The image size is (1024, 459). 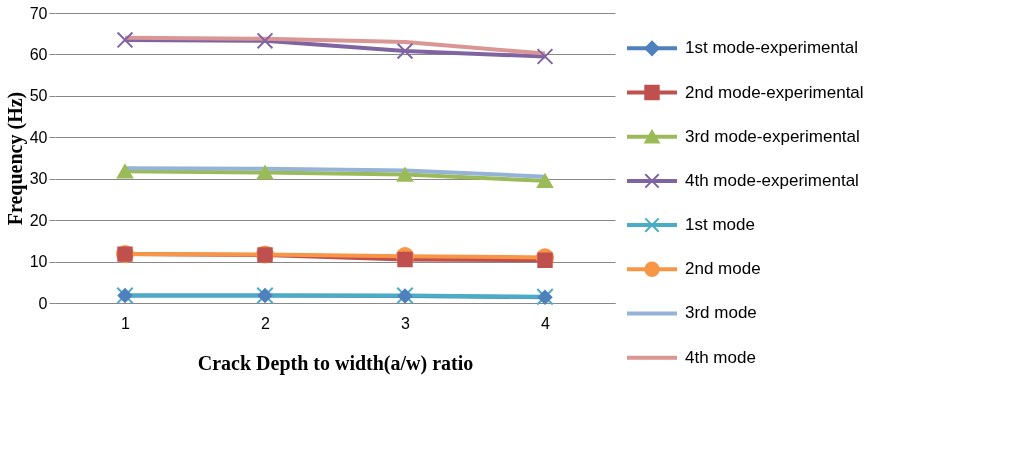 What do you see at coordinates (771, 48) in the screenshot?
I see `legend-label: 1st mode-experimental` at bounding box center [771, 48].